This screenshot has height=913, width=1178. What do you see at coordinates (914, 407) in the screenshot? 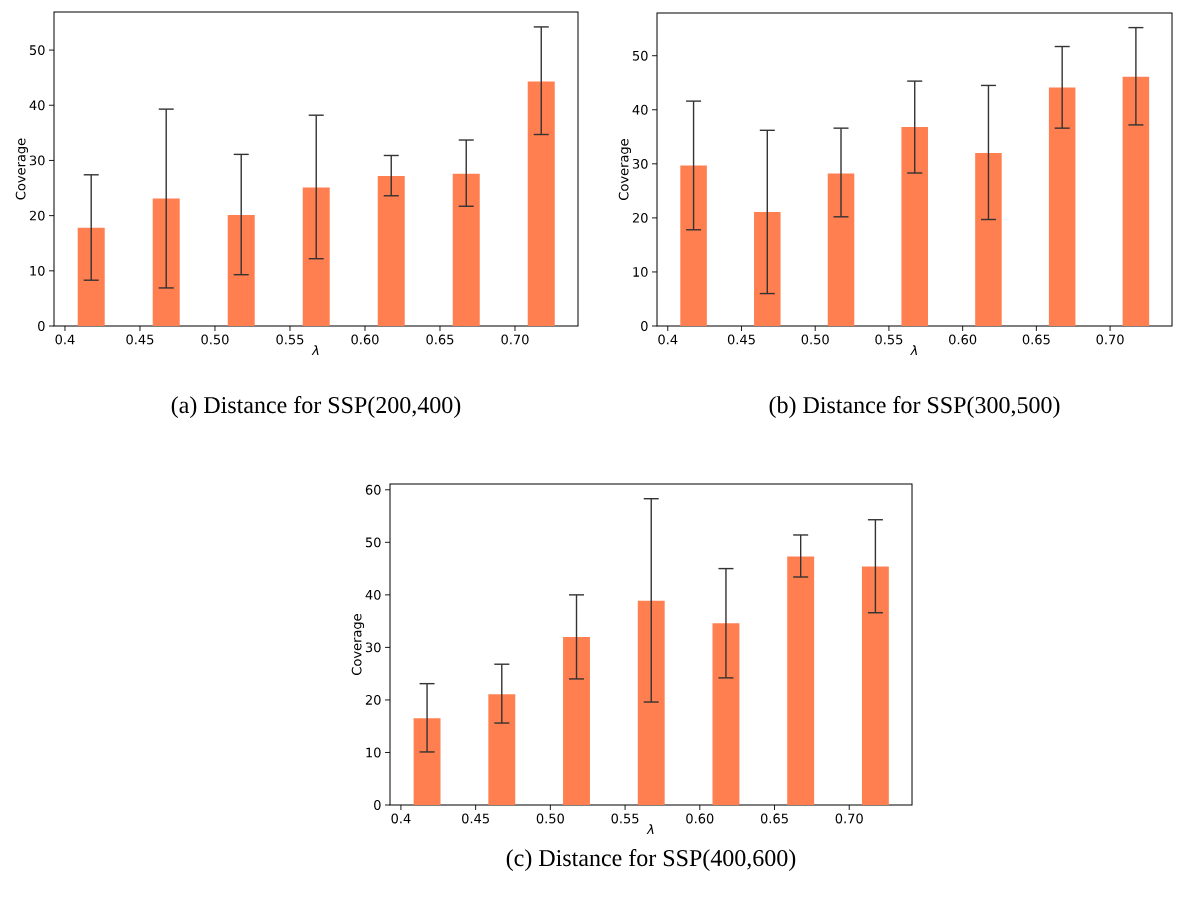
I see `text: (b) Distance for SSP(300,500)` at bounding box center [914, 407].